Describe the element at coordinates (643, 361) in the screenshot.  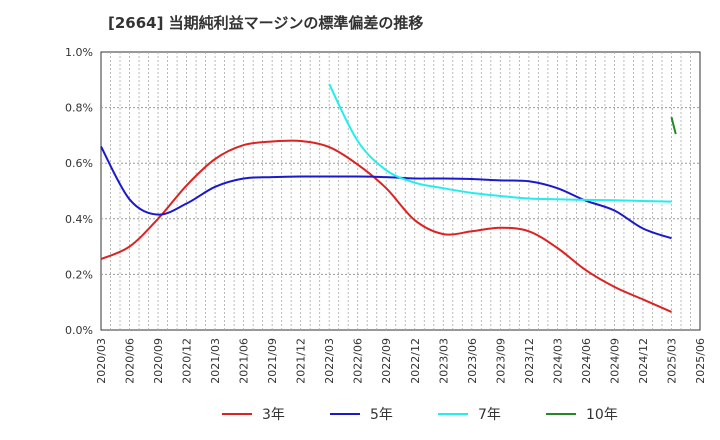
I see `x-tick-label: 2024/12` at that location.